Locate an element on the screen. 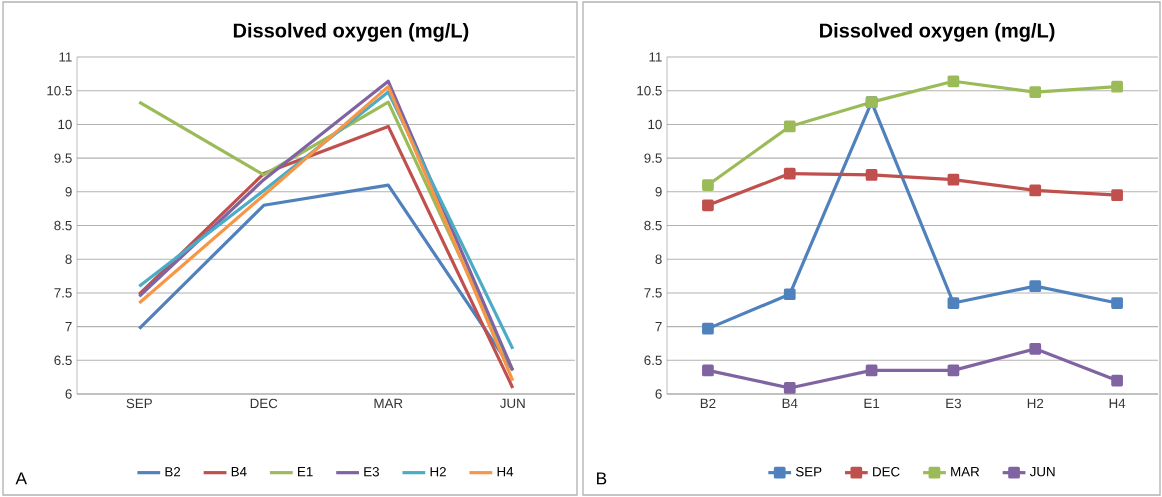  legend-label: B4 is located at coordinates (239, 472).